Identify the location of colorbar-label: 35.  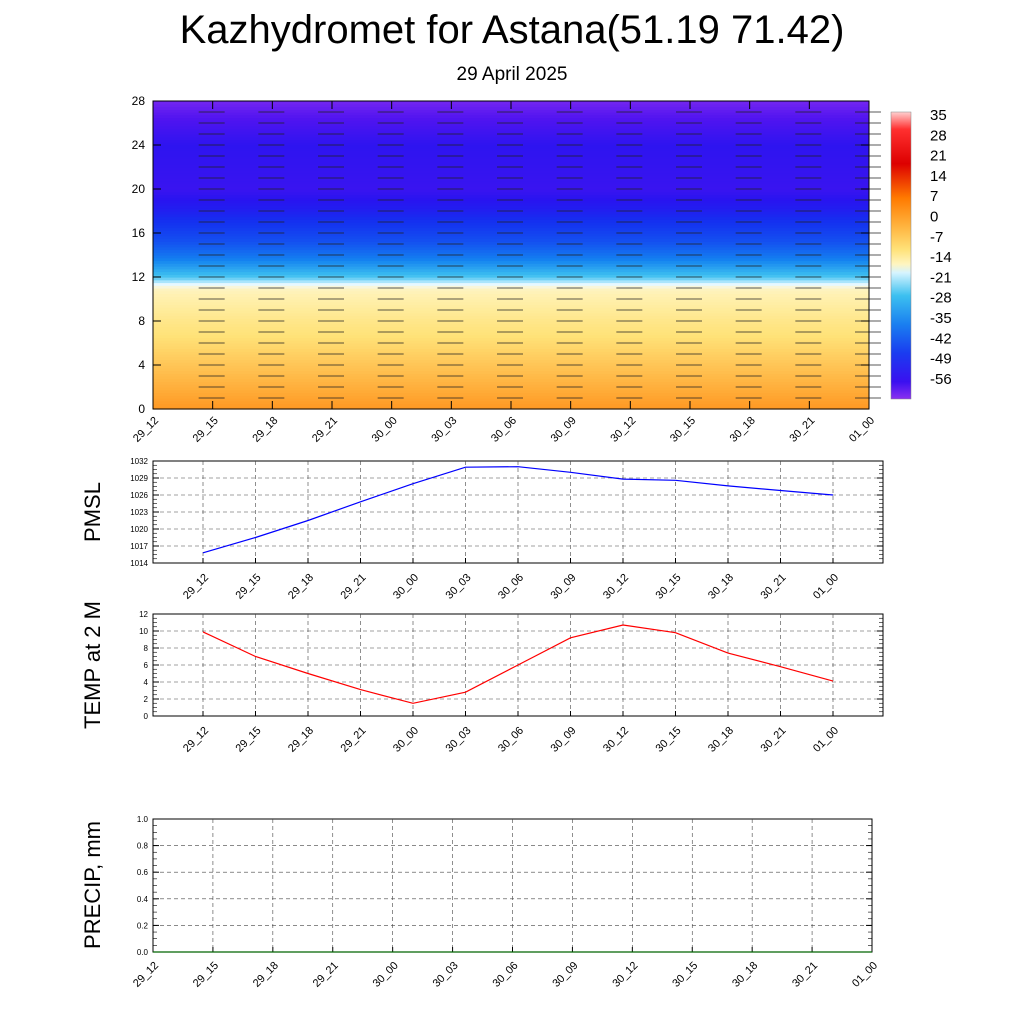
(938, 115).